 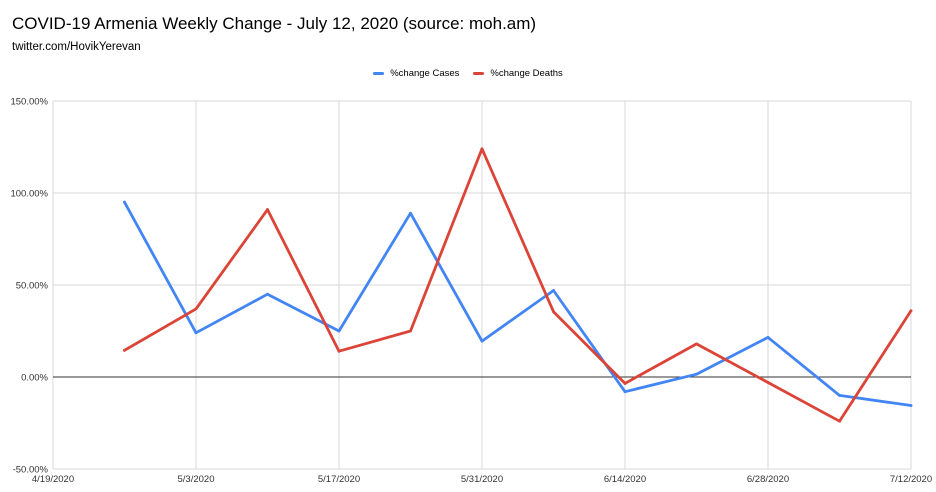 I want to click on y-tick-label: 0.00%, so click(x=34, y=378).